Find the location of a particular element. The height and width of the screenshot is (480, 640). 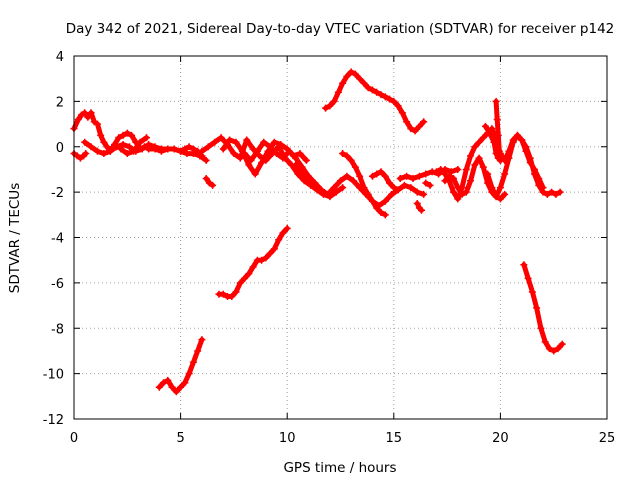

y-axis-label: SDTVAR / TECUs is located at coordinates (15, 238).